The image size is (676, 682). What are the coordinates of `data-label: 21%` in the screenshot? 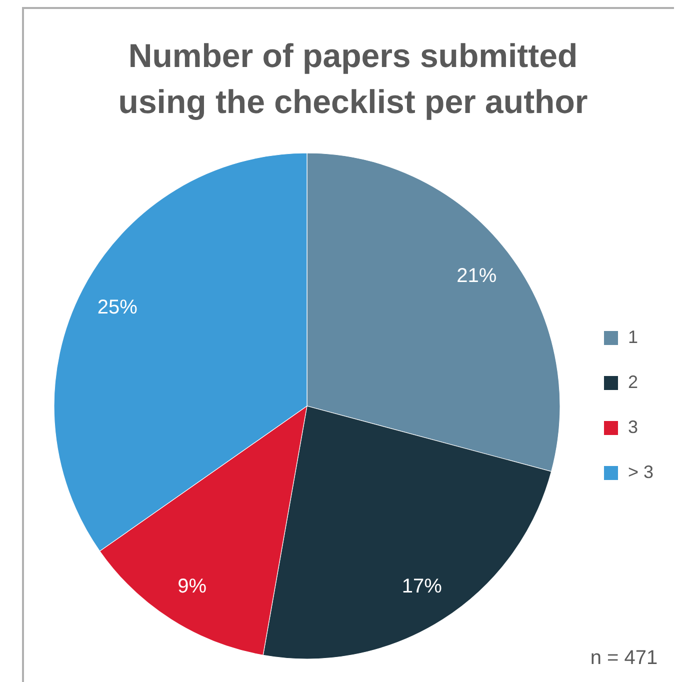 It's located at (476, 275).